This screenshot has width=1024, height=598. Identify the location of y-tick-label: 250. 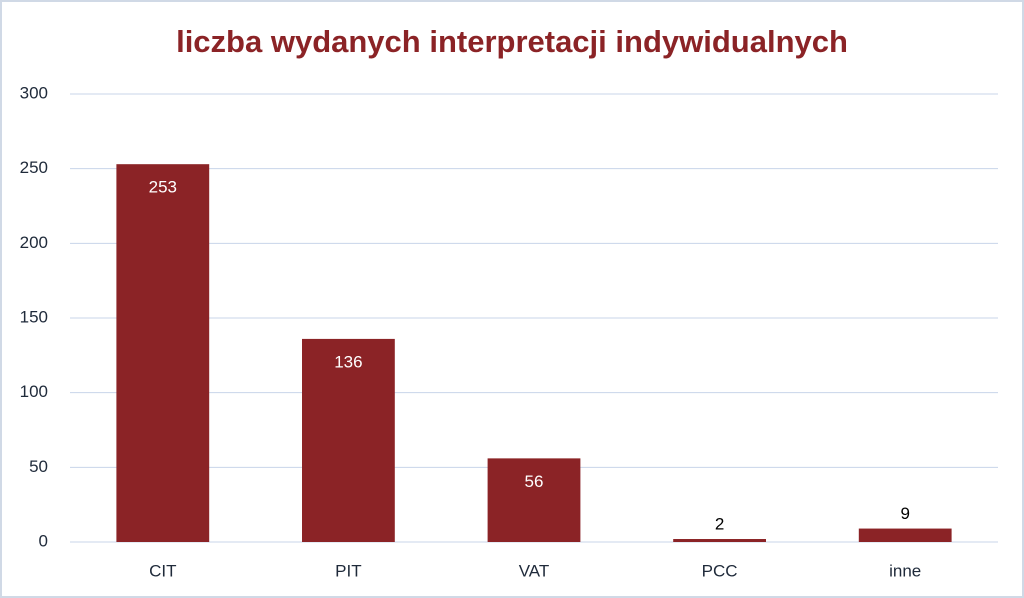
(34, 167).